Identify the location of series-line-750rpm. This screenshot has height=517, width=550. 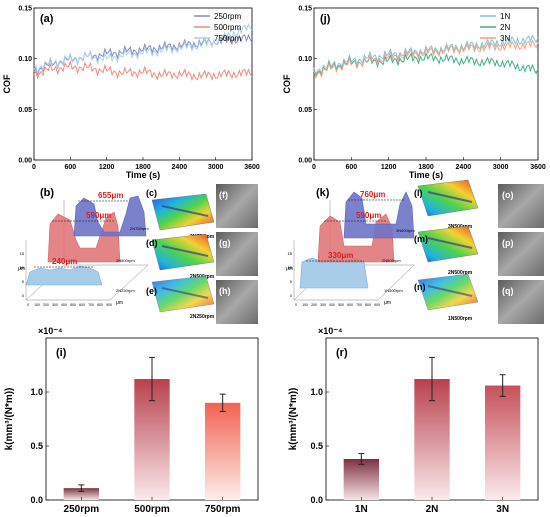
(143, 48).